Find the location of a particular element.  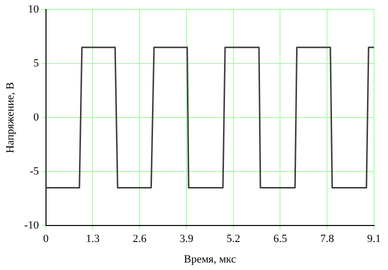

y-tick-label: 10 is located at coordinates (34, 9).